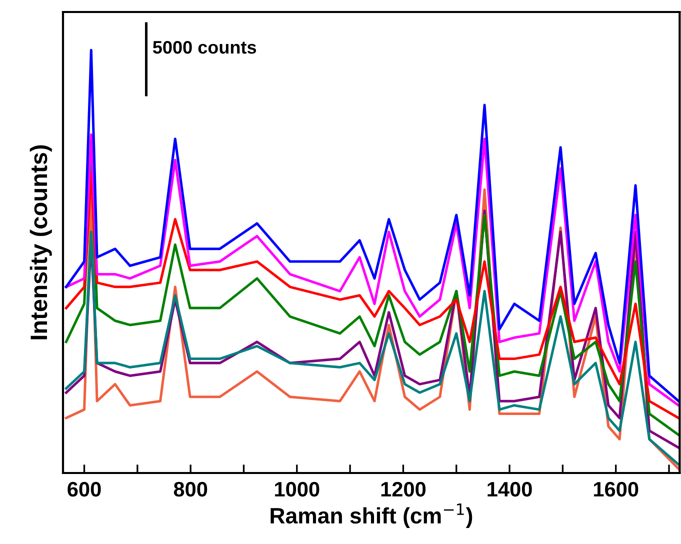 The width and height of the screenshot is (681, 544). I want to click on x-tick-label: 1400, so click(510, 489).